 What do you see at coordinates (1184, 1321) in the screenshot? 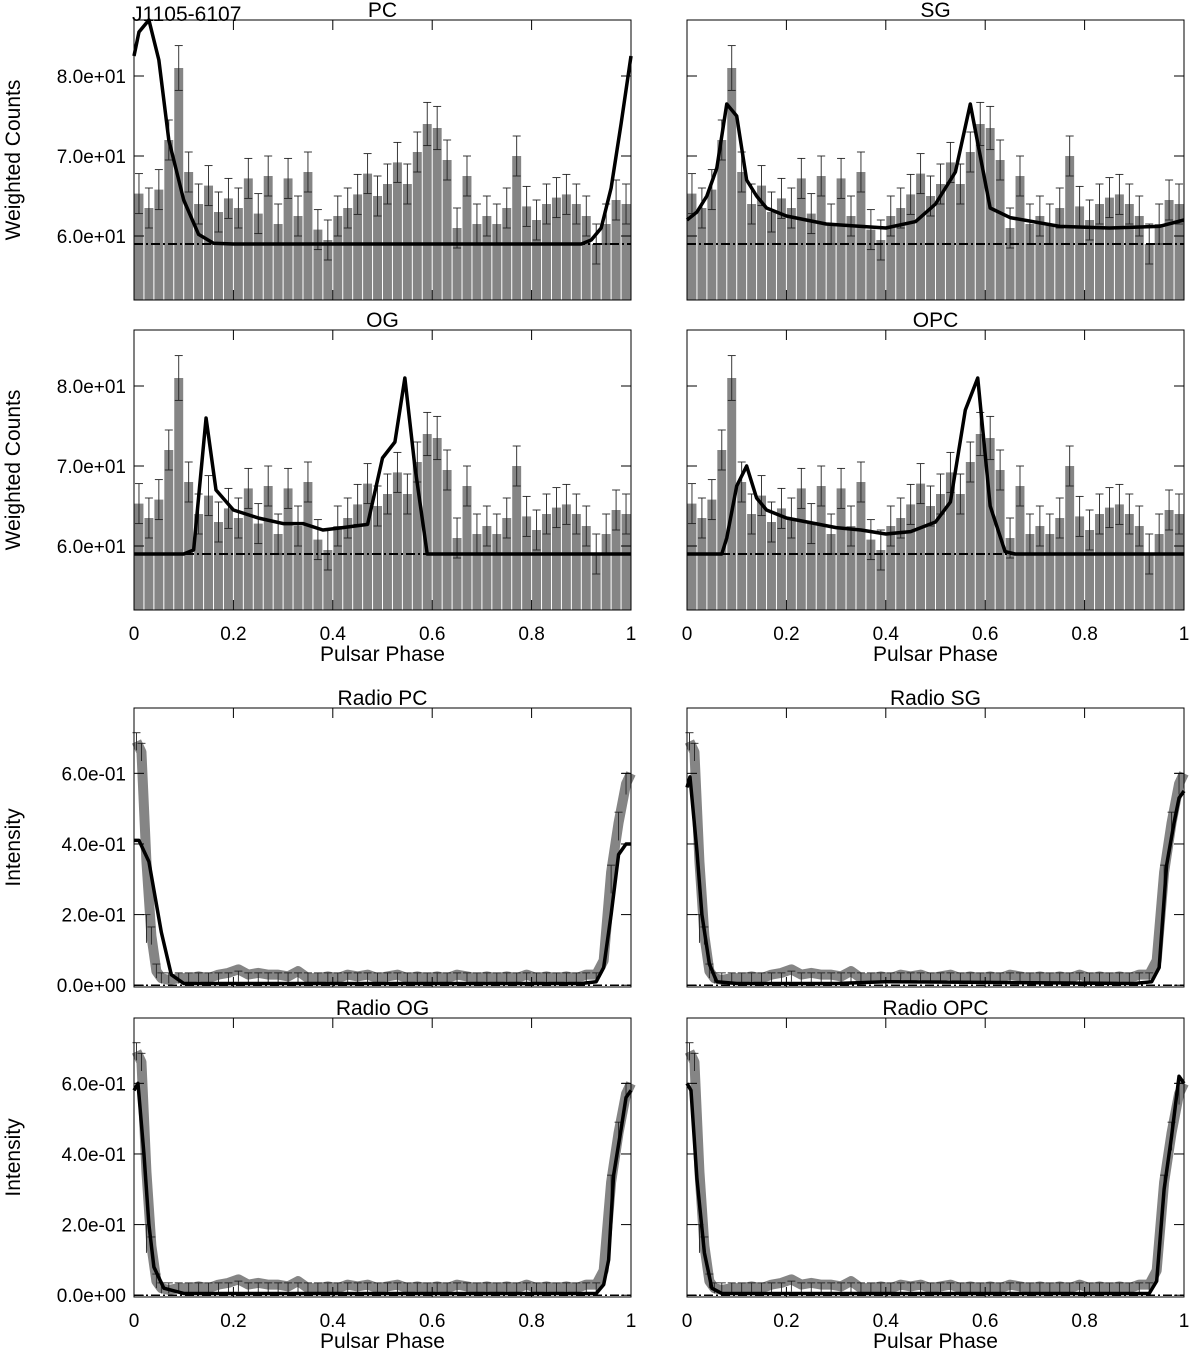
I see `x-tick-label: 1` at bounding box center [1184, 1321].